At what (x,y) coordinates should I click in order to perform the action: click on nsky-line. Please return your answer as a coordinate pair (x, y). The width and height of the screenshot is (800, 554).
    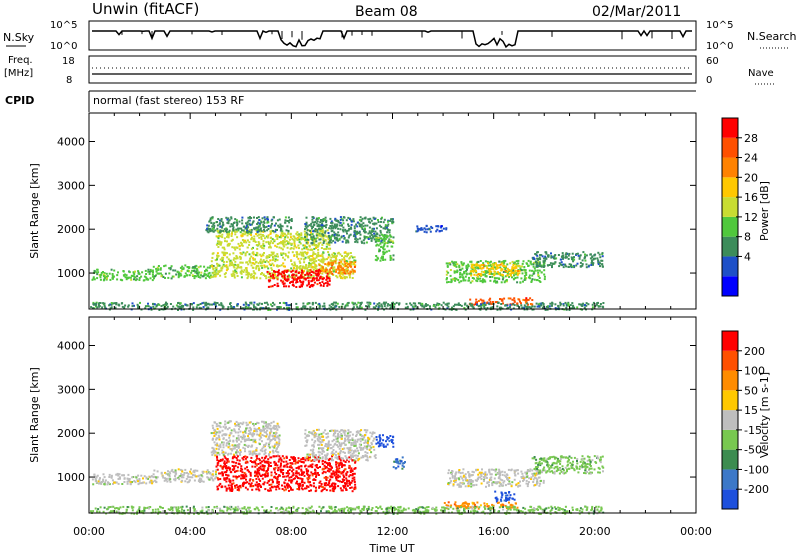
    Looking at the image, I should click on (392, 39).